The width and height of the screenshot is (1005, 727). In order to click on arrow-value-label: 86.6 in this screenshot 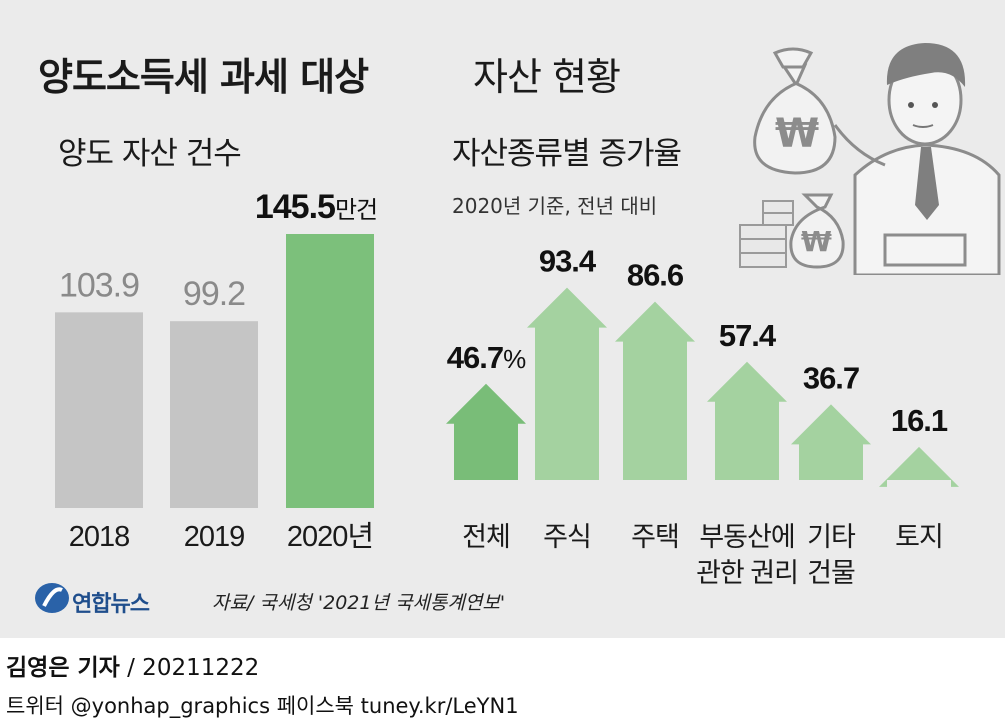, I will do `click(655, 275)`.